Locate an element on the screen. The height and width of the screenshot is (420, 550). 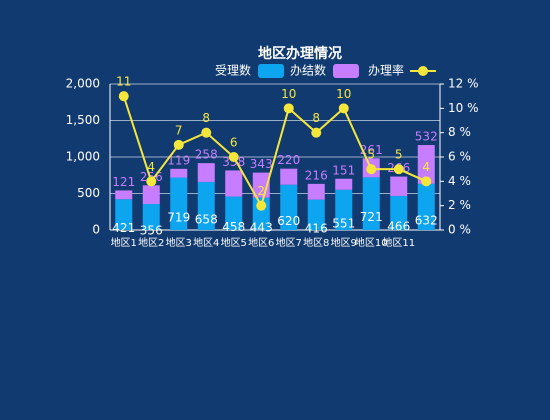
x-tick-label: 地区10 is located at coordinates (371, 242).